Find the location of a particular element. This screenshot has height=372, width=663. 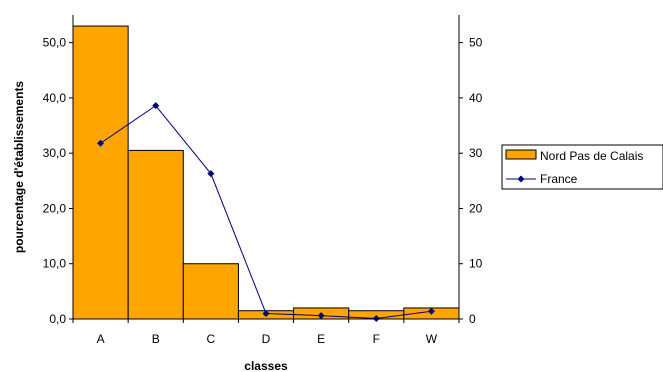

point-france-D is located at coordinates (266, 313).